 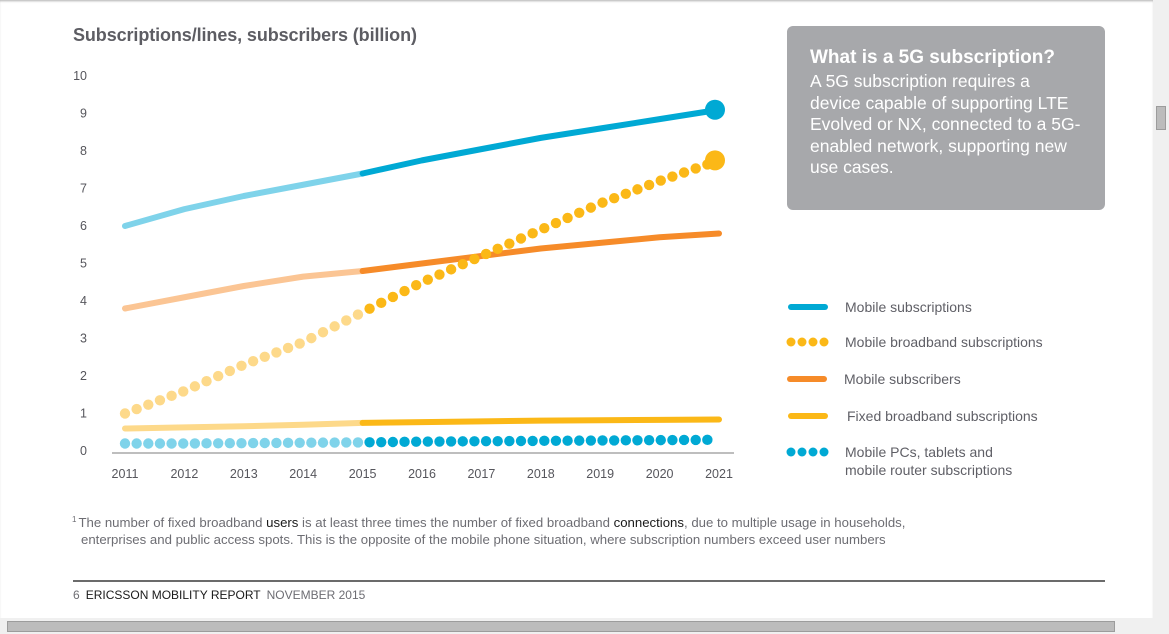 I want to click on legend-label: Mobile subscriptions, so click(x=908, y=307).